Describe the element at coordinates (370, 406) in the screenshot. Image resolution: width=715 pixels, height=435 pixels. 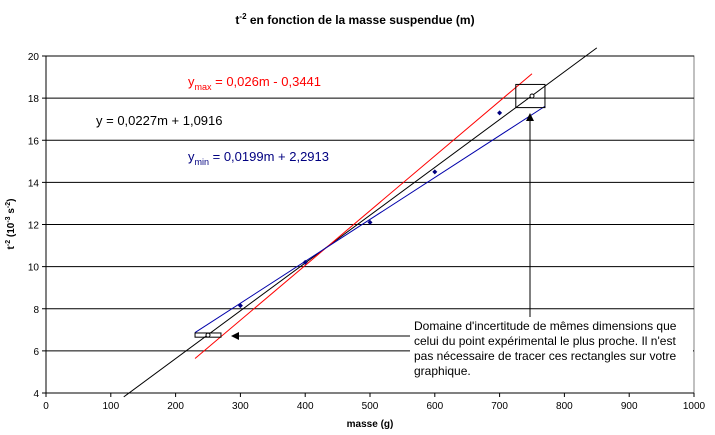
I see `x-tick-label: 500` at that location.